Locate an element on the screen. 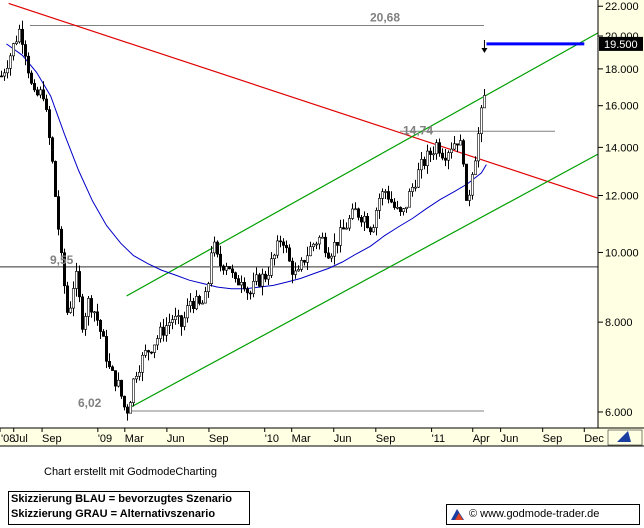  x-tick-label-4: Mar is located at coordinates (134, 439).